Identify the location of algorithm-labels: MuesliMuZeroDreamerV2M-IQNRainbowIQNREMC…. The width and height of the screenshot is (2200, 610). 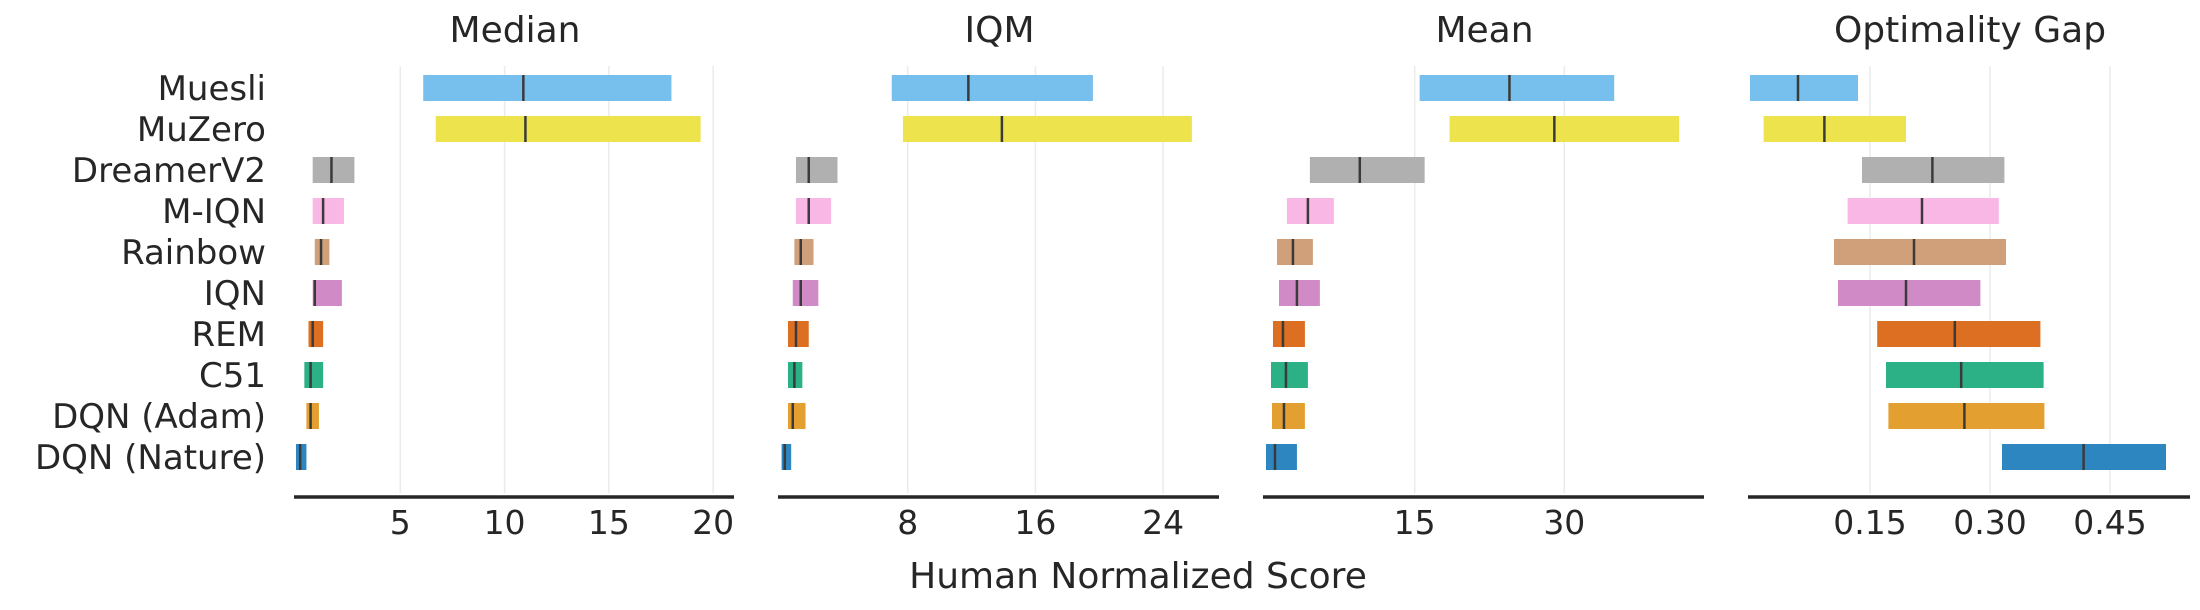
(150, 273).